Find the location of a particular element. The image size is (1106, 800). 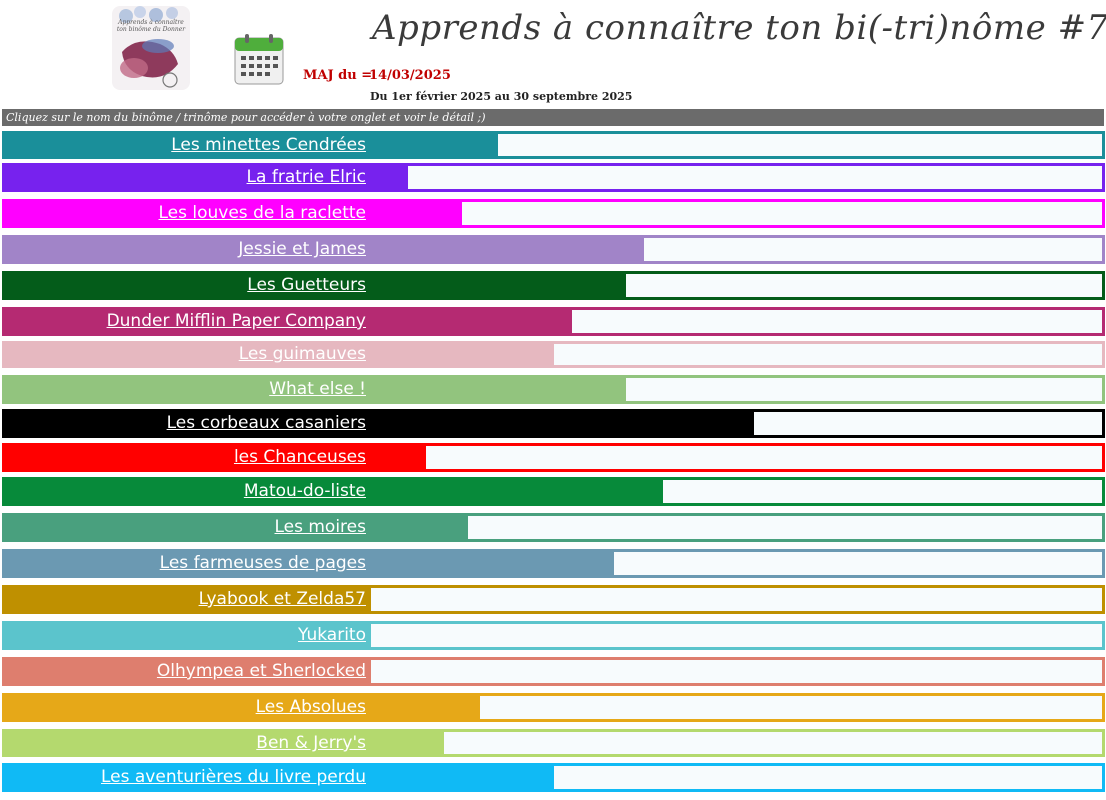

calendar-icon is located at coordinates (259, 59).